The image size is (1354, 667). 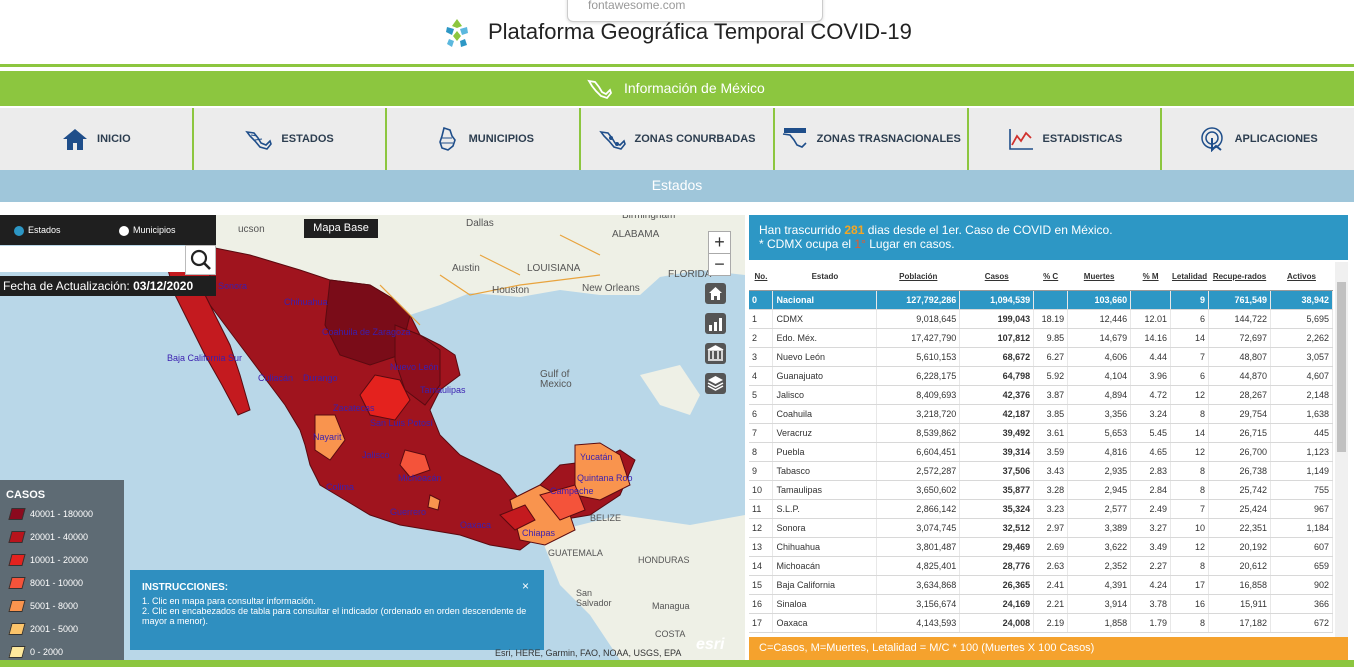 What do you see at coordinates (1066, 139) in the screenshot?
I see `nav-item-estadisticas: ESTADISTICAS` at bounding box center [1066, 139].